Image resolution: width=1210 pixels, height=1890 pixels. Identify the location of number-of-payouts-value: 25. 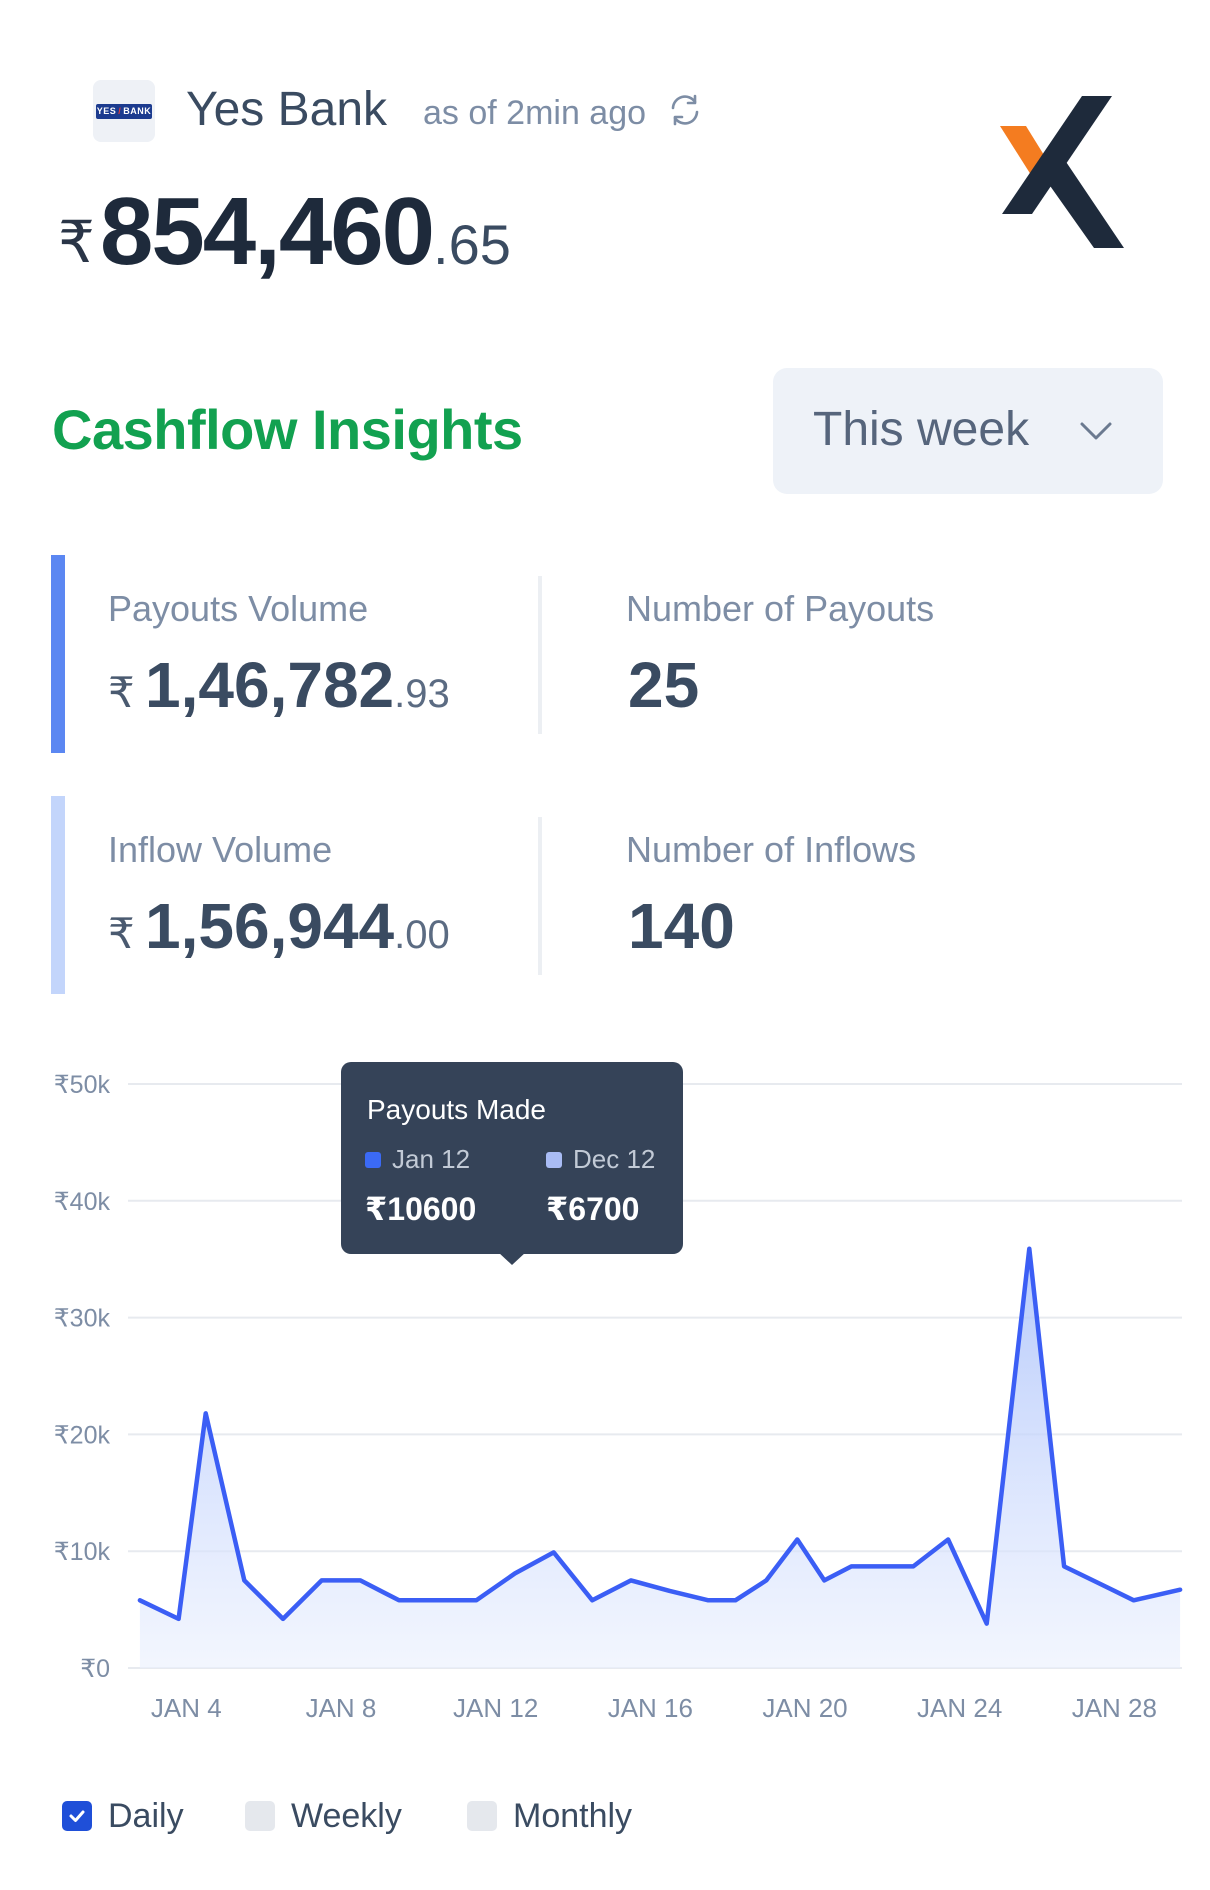
(664, 685).